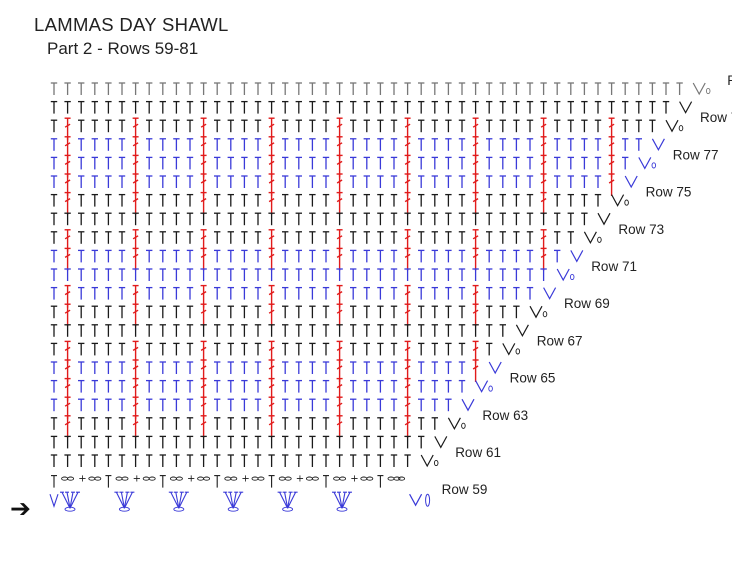 The image size is (732, 578). Describe the element at coordinates (669, 192) in the screenshot. I see `row-label: Row 75` at that location.